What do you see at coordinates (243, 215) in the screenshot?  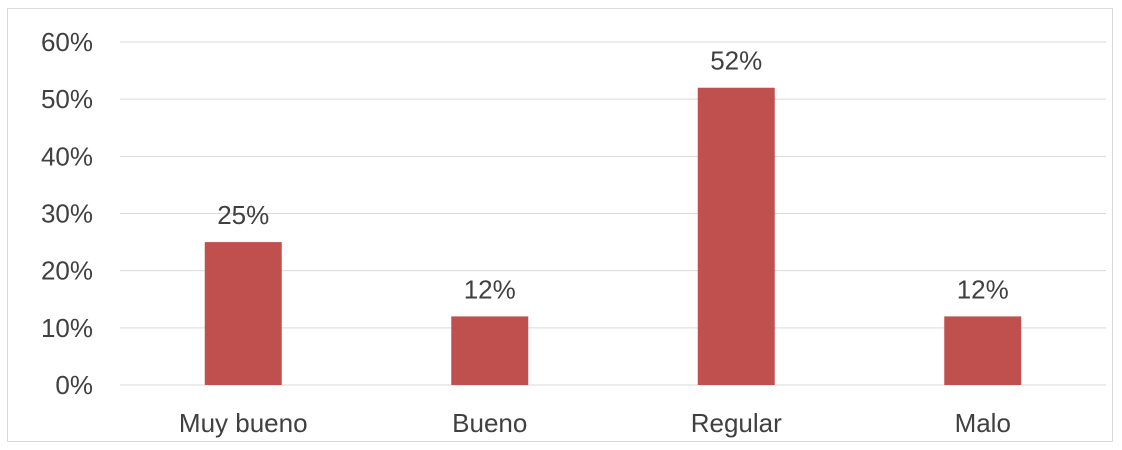 I see `data-label: 25%` at bounding box center [243, 215].